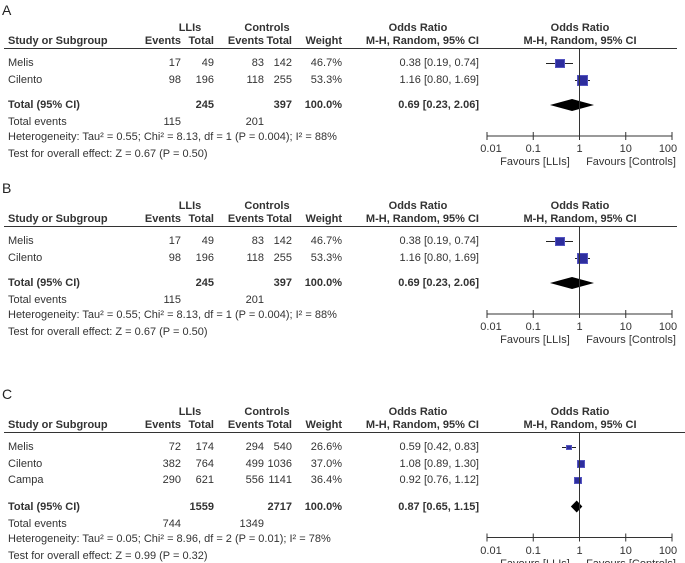  I want to click on panel-label: C, so click(7, 394).